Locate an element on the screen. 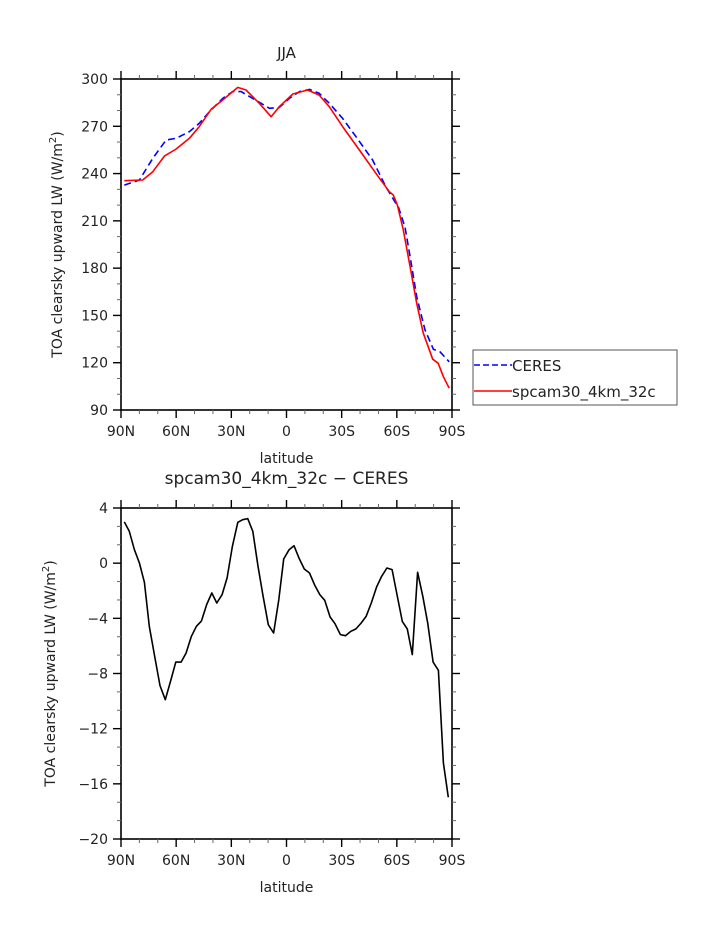 This screenshot has width=723, height=935. chart-title: JJA is located at coordinates (286, 53).